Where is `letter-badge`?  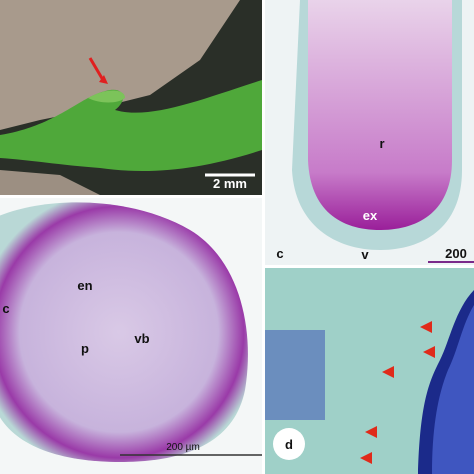
letter-badge is located at coordinates (289, 444).